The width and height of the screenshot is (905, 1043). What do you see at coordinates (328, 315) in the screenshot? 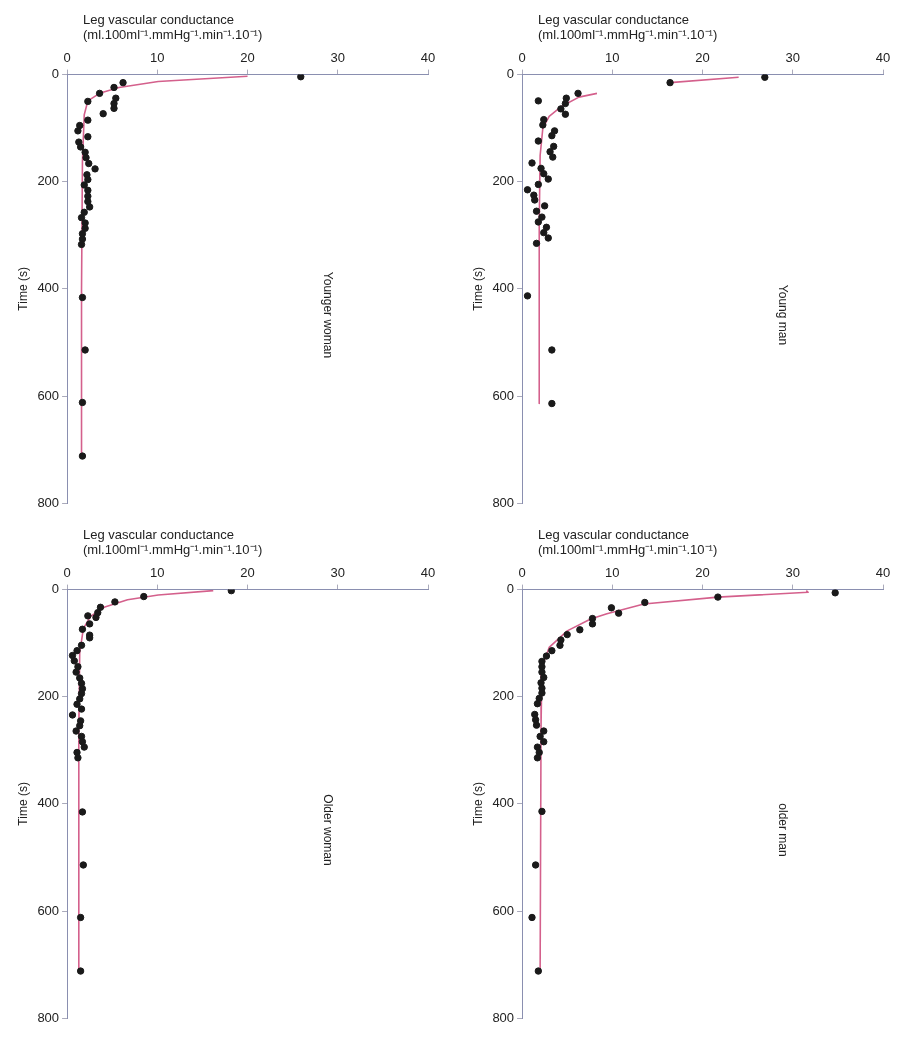
I see `text: Younger woman` at bounding box center [328, 315].